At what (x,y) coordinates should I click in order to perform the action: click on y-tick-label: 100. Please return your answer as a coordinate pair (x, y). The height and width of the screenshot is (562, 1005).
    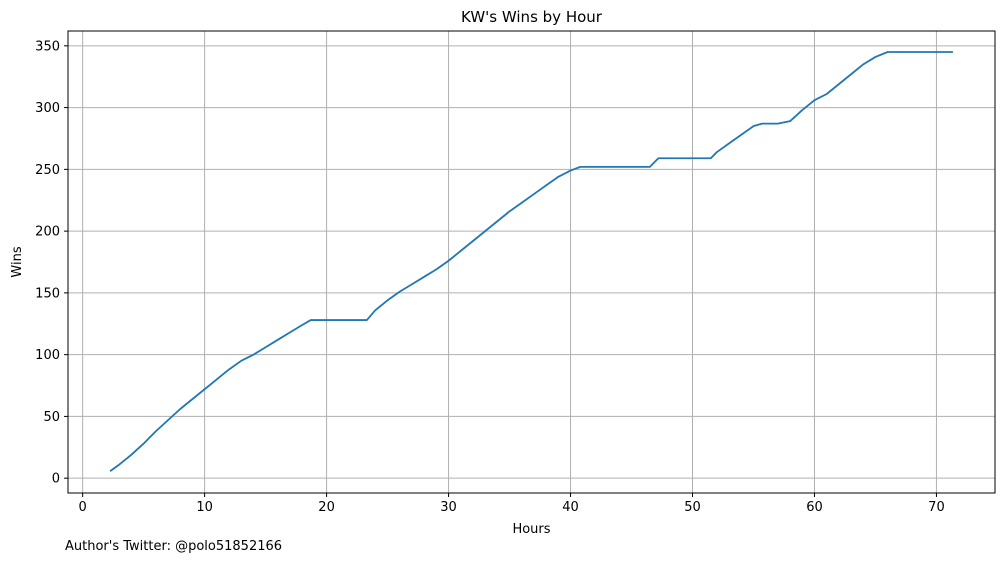
    Looking at the image, I should click on (47, 355).